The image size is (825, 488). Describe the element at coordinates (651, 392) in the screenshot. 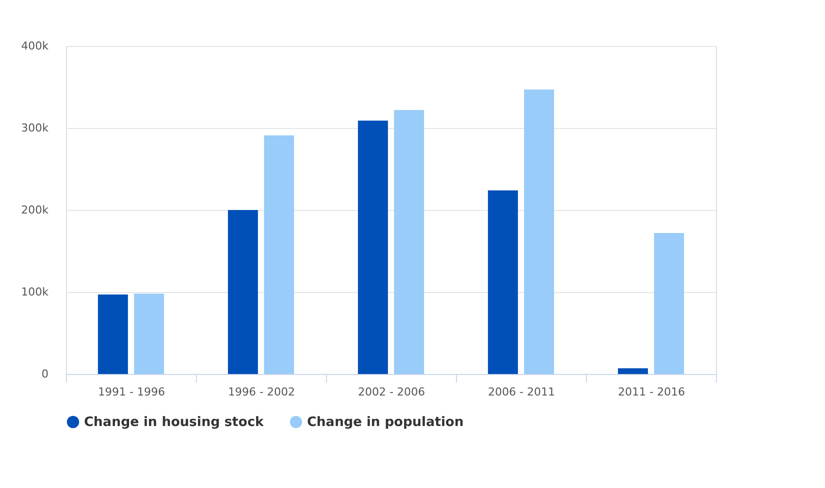

I see `x-tick-label: 2011 - 2016` at that location.